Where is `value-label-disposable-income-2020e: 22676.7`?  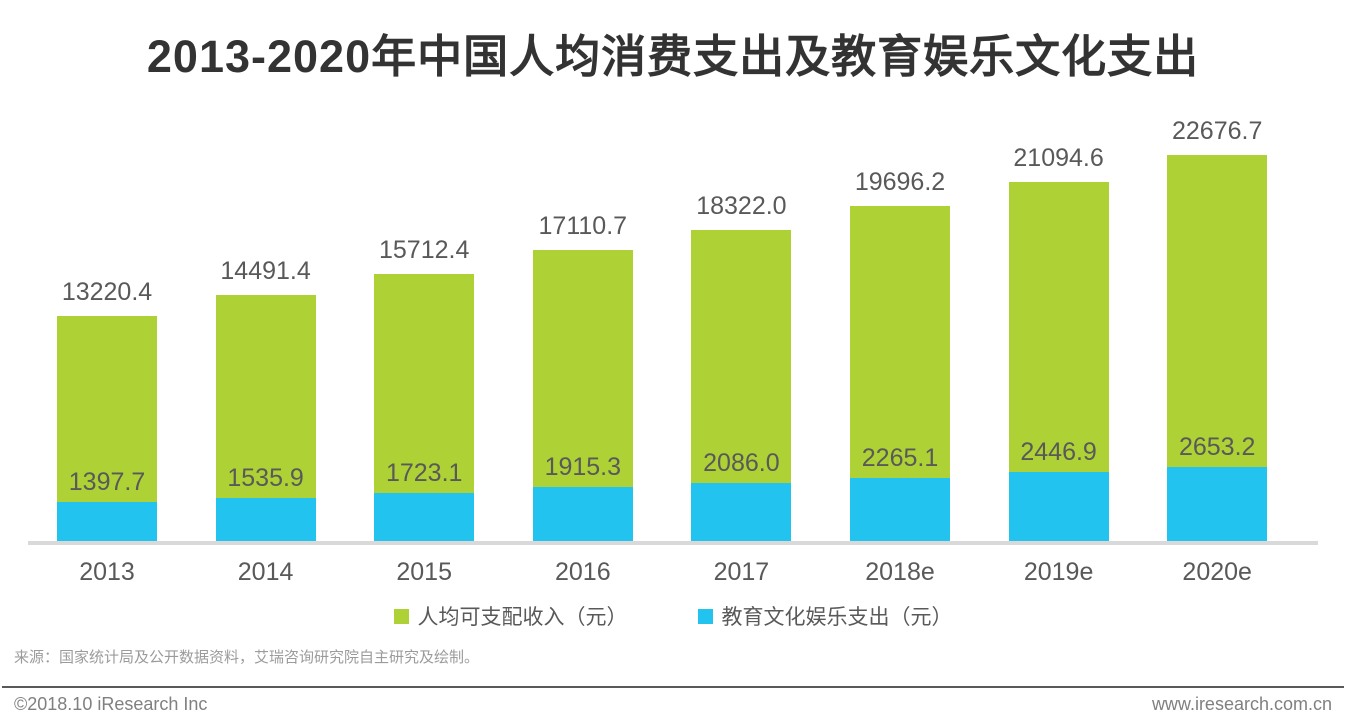 value-label-disposable-income-2020e: 22676.7 is located at coordinates (1217, 131).